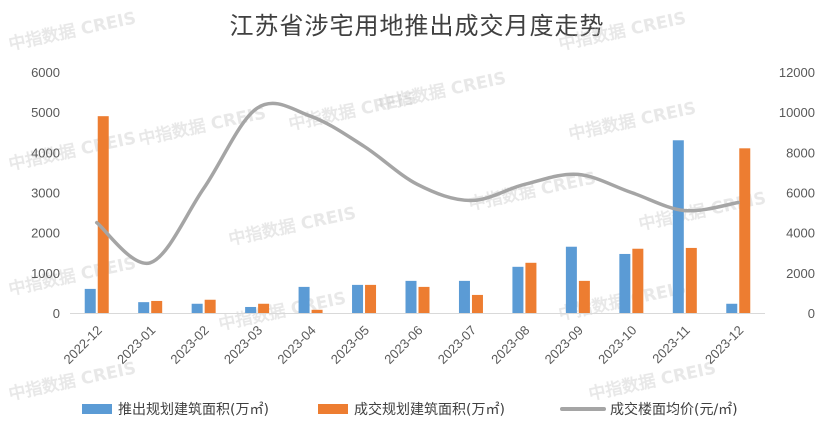  I want to click on x-tick-label: 2023-02, so click(189, 345).